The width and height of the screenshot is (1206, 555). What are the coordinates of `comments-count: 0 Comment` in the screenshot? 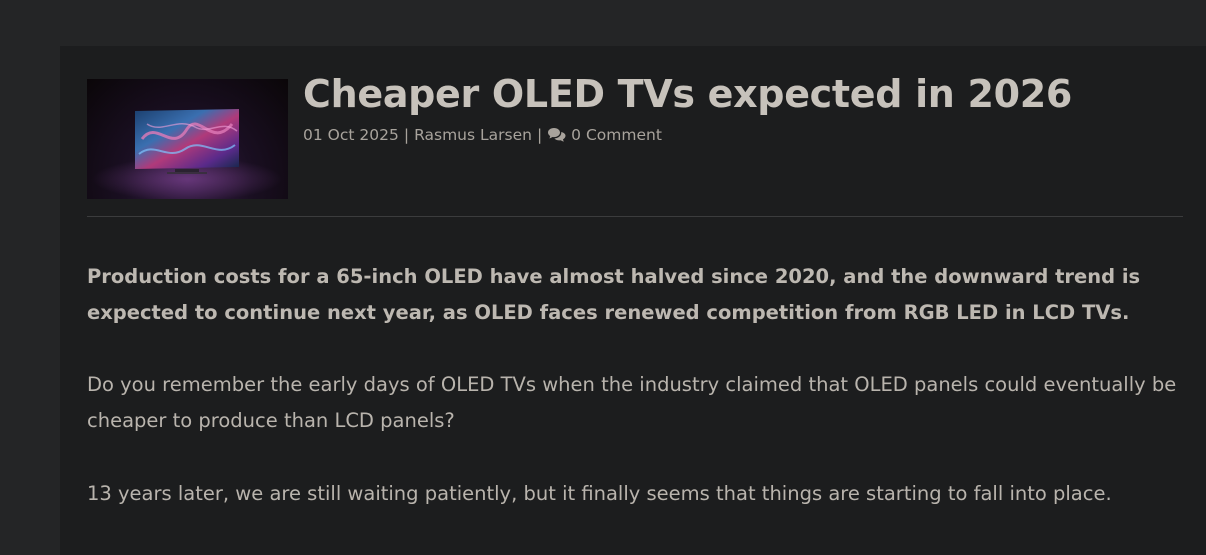 It's located at (616, 135).